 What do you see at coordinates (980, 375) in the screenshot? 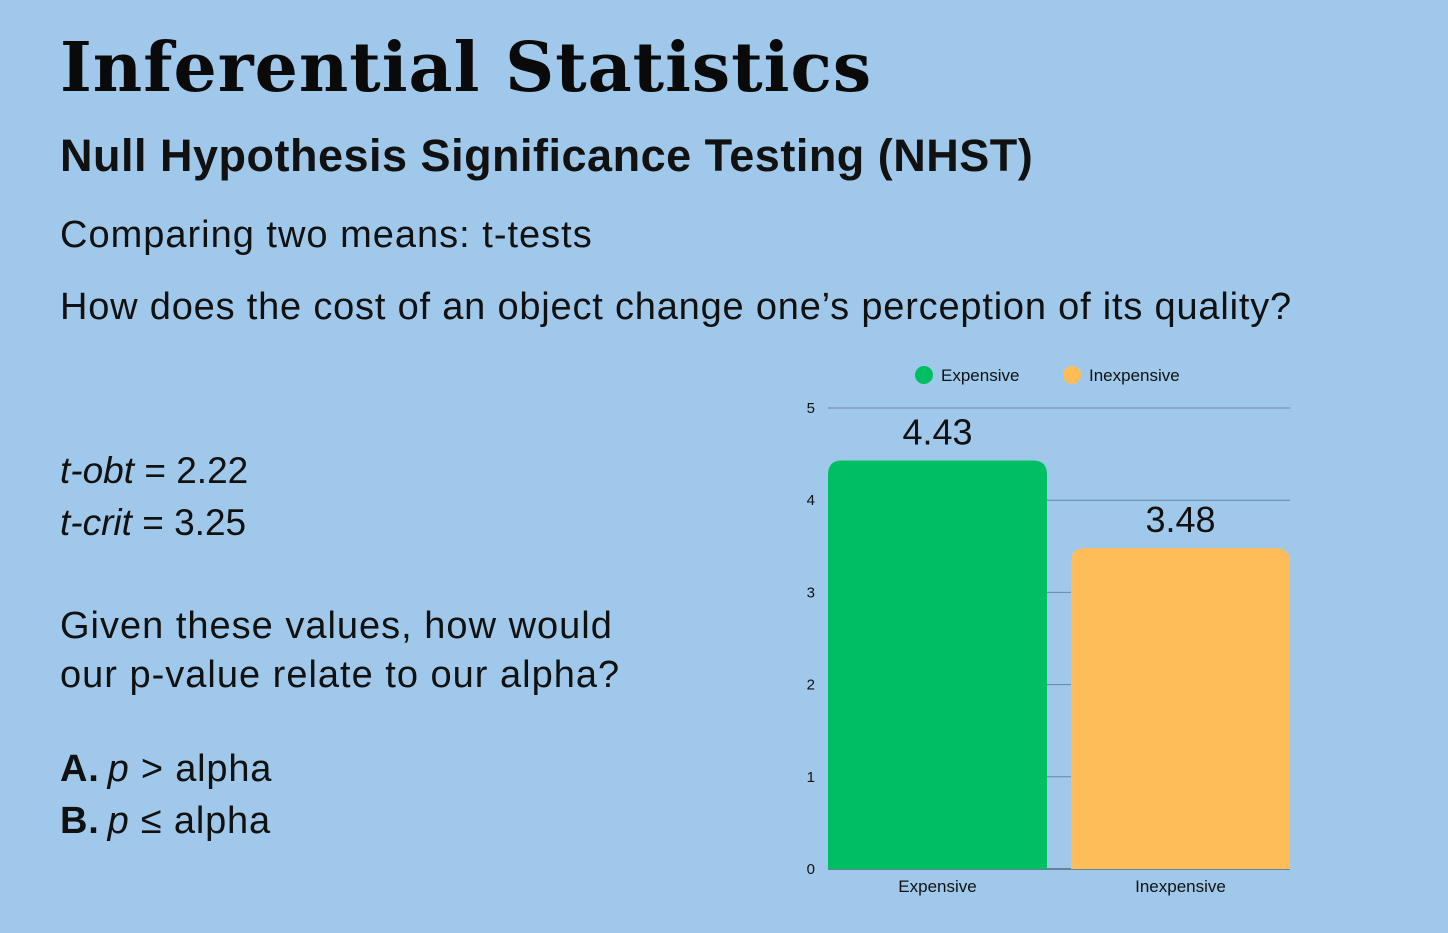
I see `legend-label: Expensive` at bounding box center [980, 375].